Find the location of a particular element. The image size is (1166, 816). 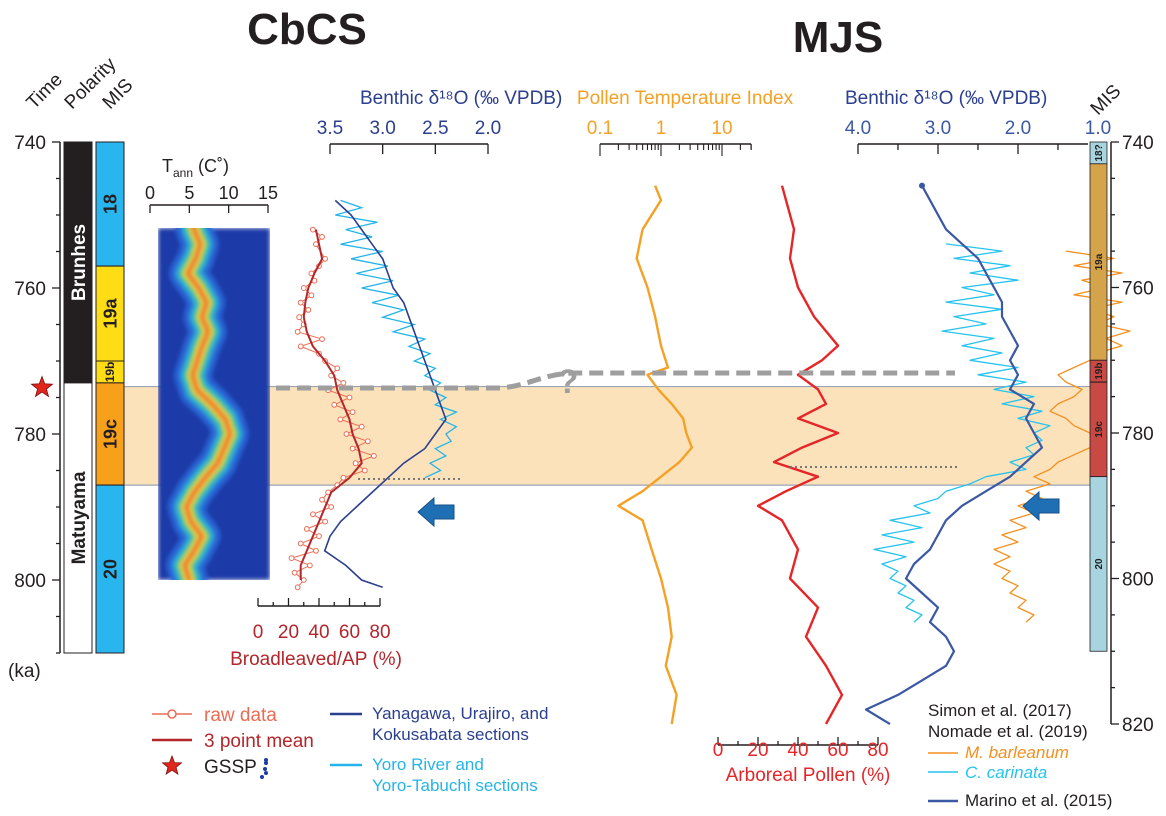

legend-marino-label: Marino et al. (2015) is located at coordinates (1038, 800).